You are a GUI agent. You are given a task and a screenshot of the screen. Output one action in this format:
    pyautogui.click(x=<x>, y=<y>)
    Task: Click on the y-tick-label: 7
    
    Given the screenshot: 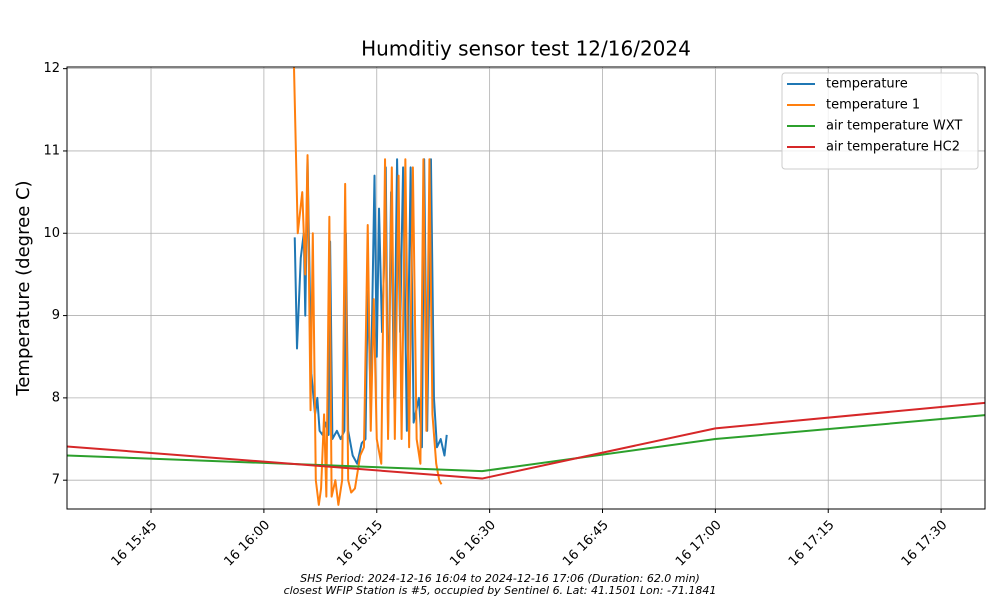 What is the action you would take?
    pyautogui.click(x=56, y=480)
    